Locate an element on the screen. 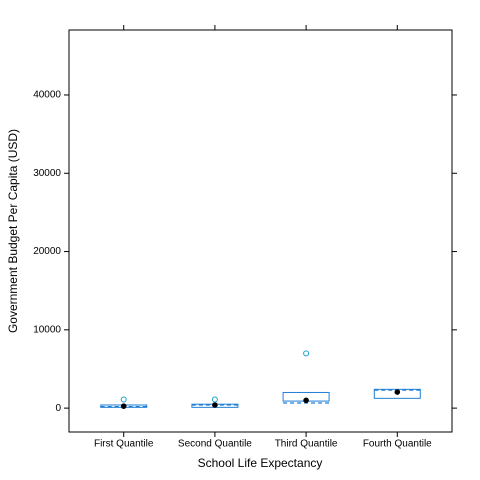 This screenshot has width=480, height=480. x-tick-label: Fourth Quantile is located at coordinates (397, 444).